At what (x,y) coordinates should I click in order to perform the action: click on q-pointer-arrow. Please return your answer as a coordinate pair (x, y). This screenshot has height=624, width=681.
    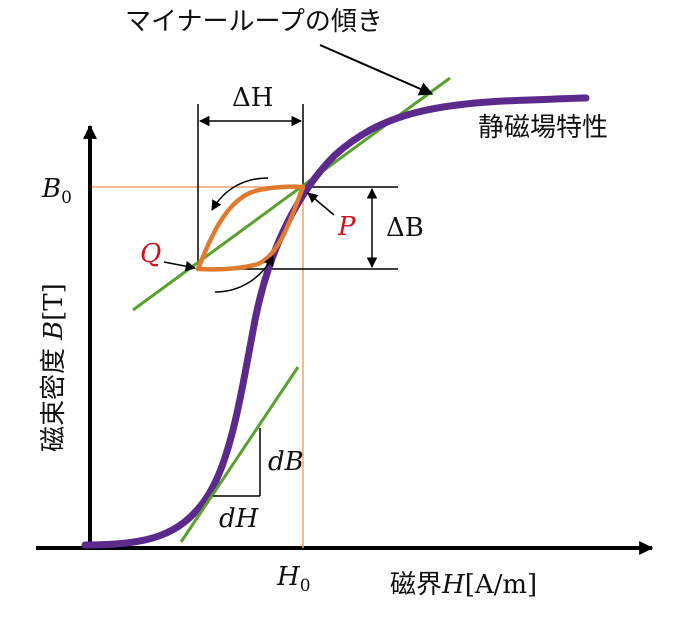
    Looking at the image, I should click on (180, 266).